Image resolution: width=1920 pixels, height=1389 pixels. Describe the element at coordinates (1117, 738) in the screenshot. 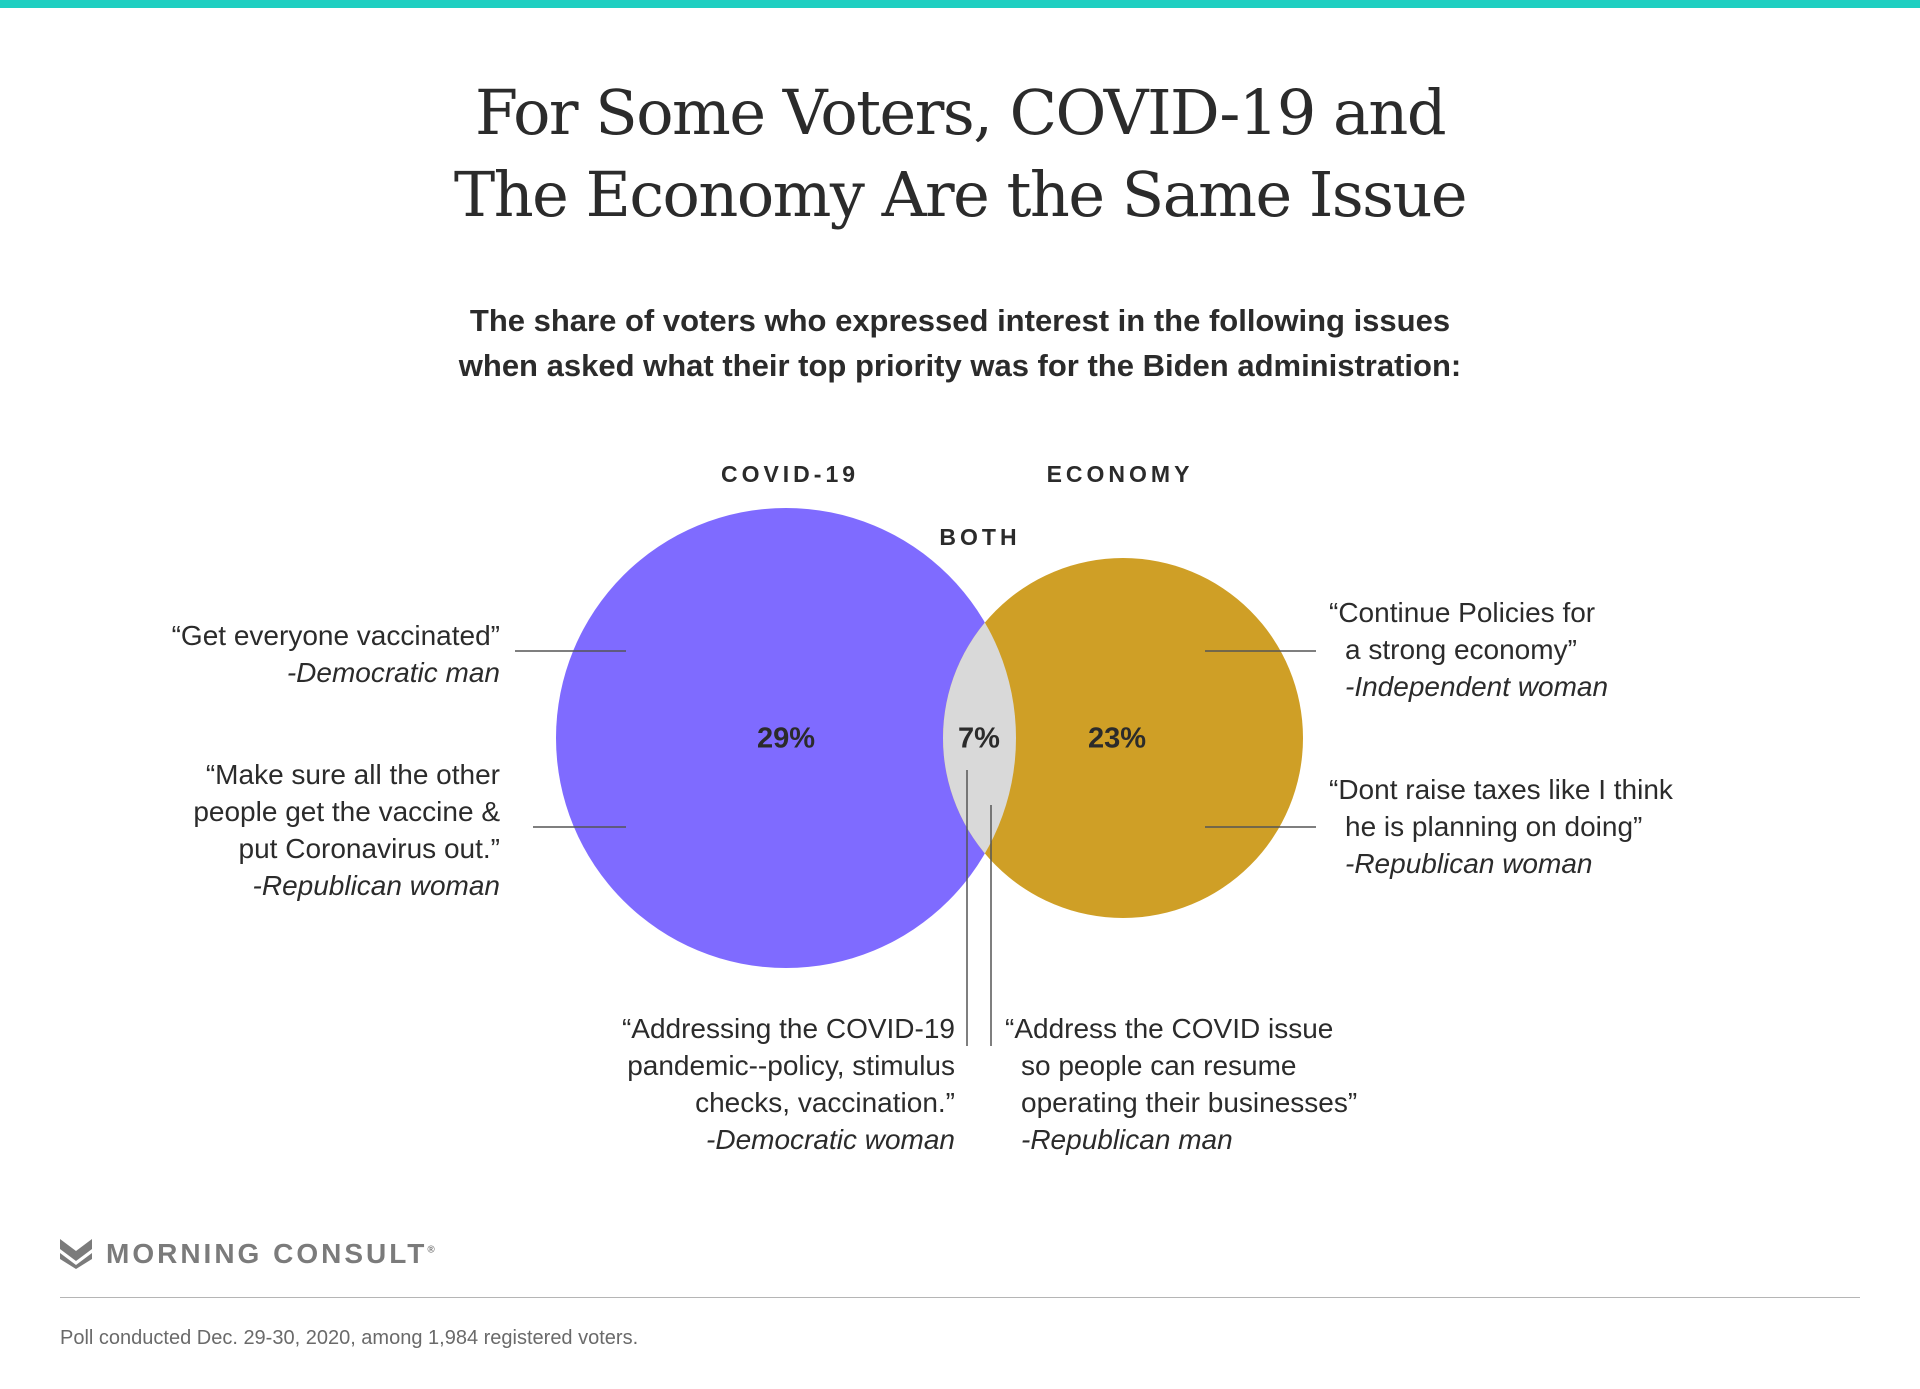

I see `economy-percent: 23%` at that location.